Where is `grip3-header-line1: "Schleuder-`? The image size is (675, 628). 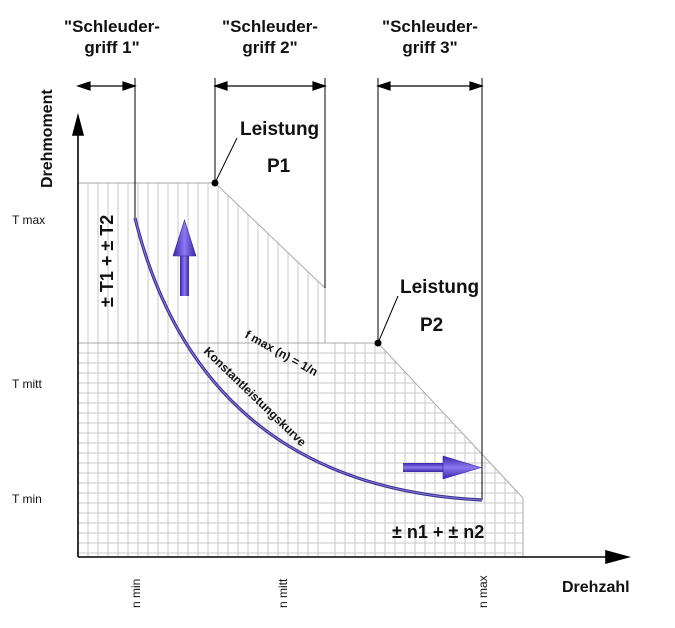
grip3-header-line1: "Schleuder- is located at coordinates (430, 26).